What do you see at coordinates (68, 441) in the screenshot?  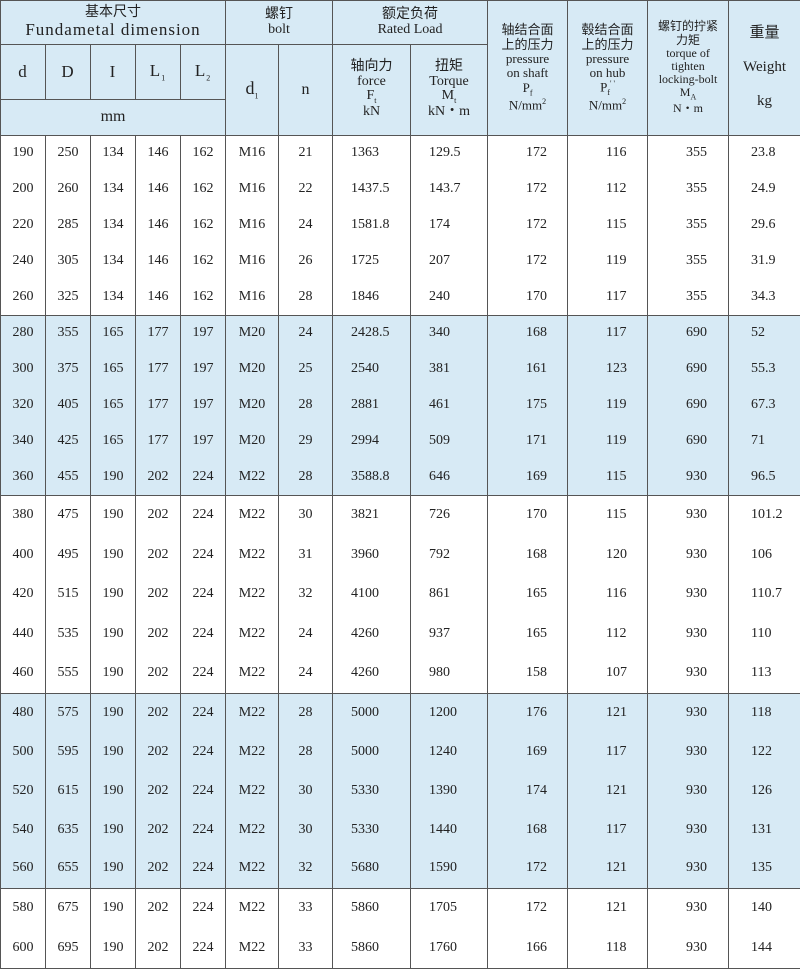 I see `table-cell: 425` at bounding box center [68, 441].